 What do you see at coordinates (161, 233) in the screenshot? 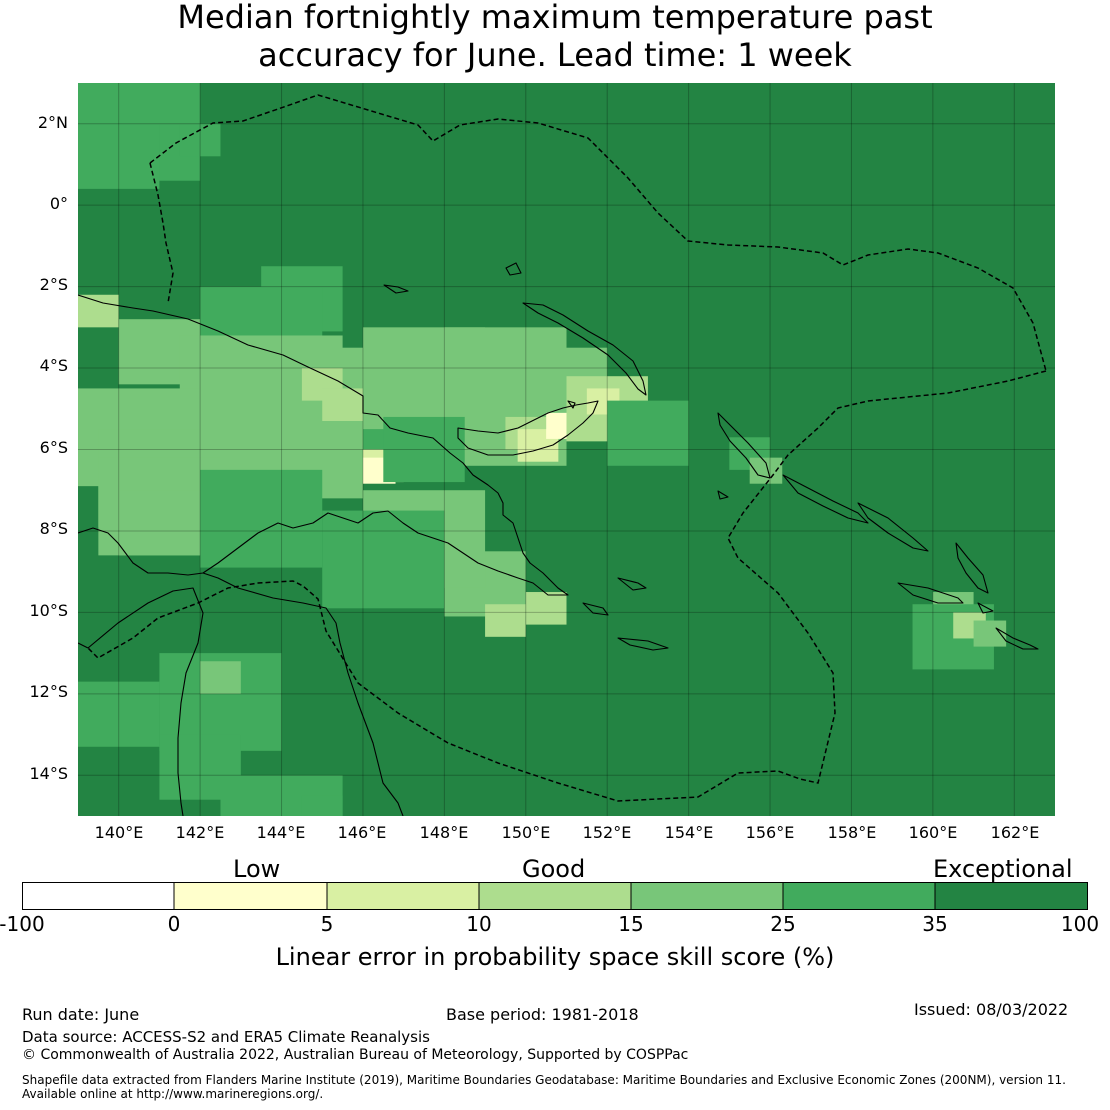
I see `png-eez-west` at bounding box center [161, 233].